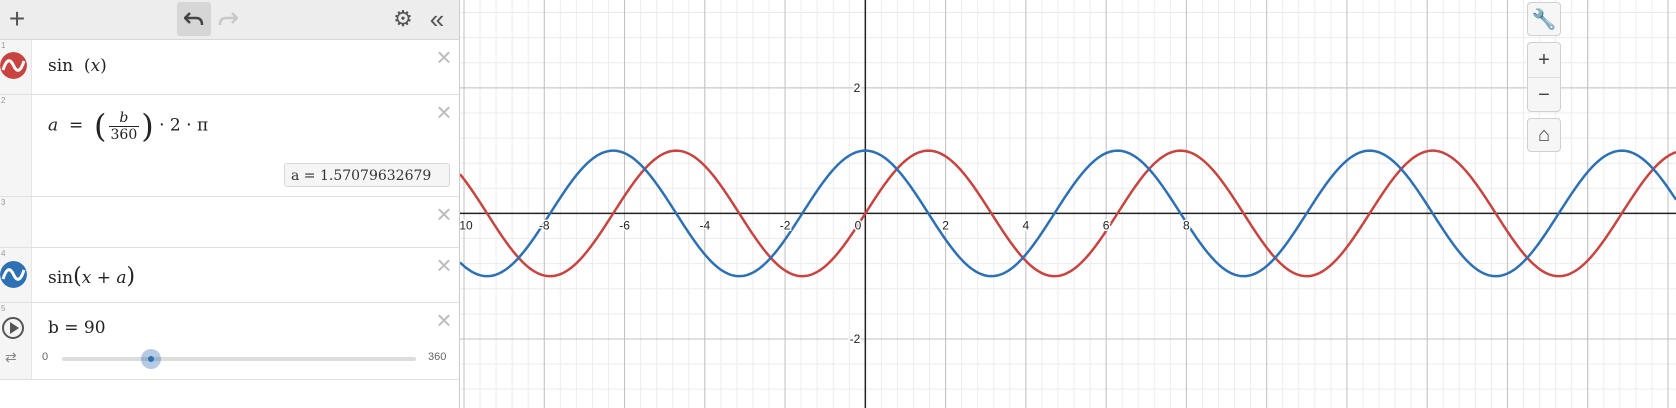  What do you see at coordinates (704, 225) in the screenshot?
I see `x-tick-label: -4` at bounding box center [704, 225].